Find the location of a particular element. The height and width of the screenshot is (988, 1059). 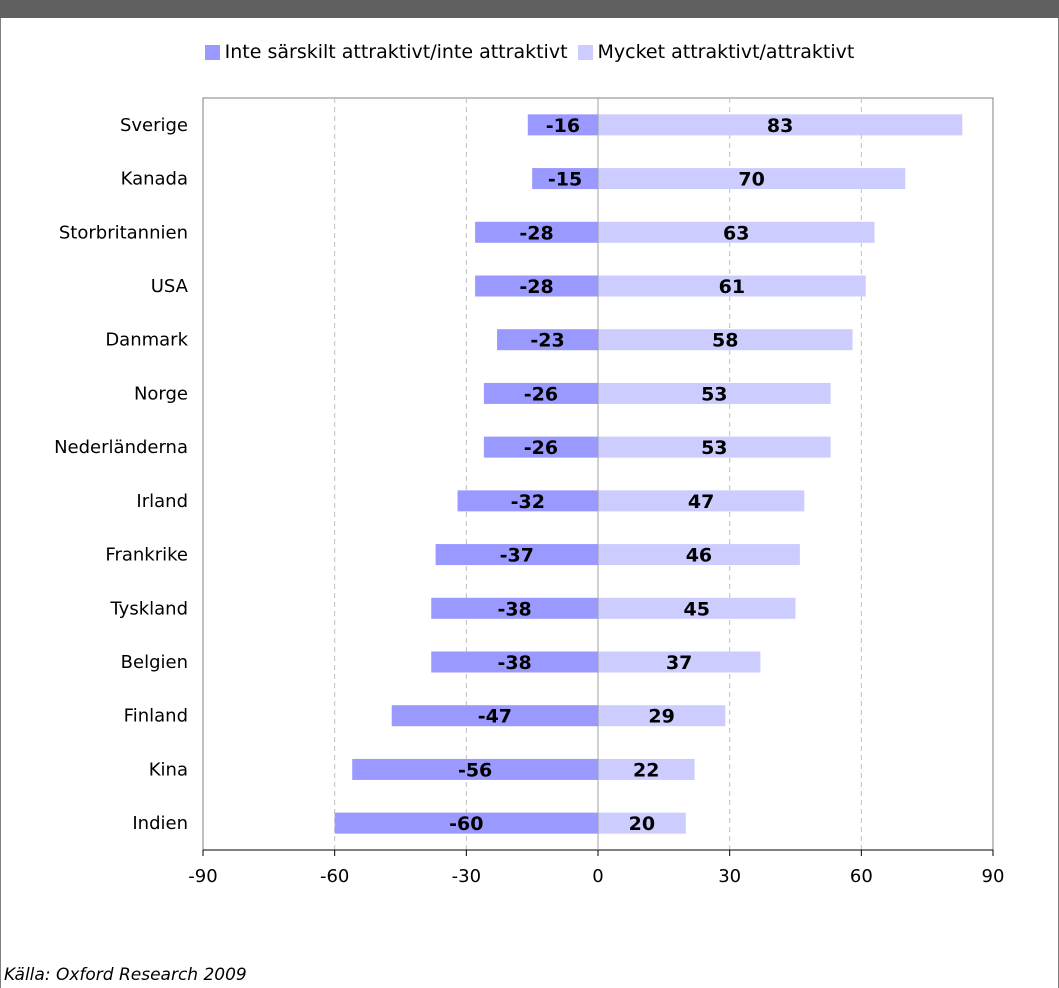

data-label-positive: 46 is located at coordinates (699, 556).